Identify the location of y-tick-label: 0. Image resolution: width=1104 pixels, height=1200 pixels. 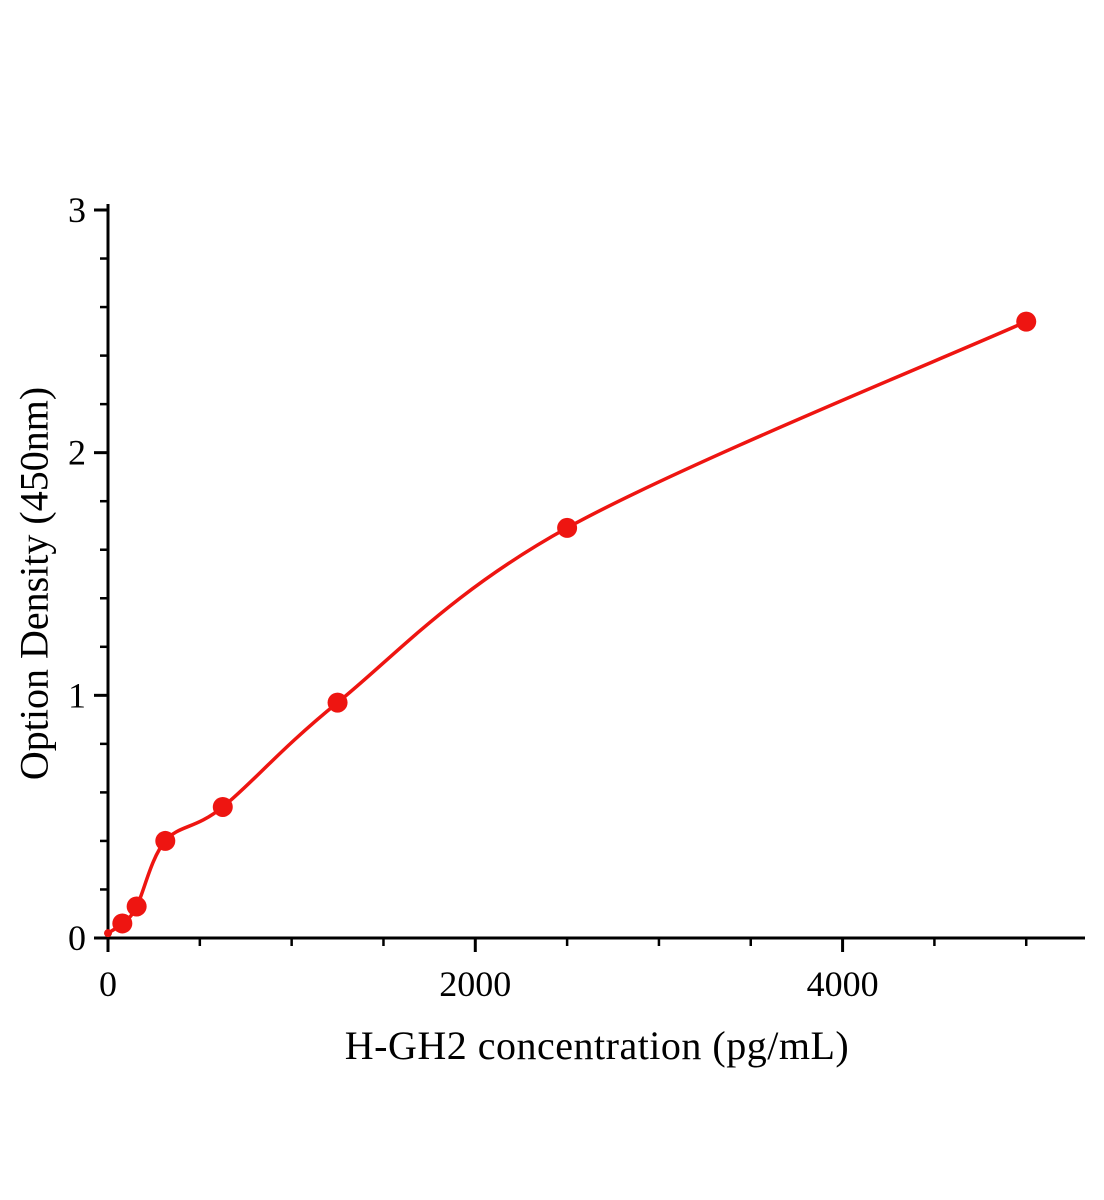
(77, 938).